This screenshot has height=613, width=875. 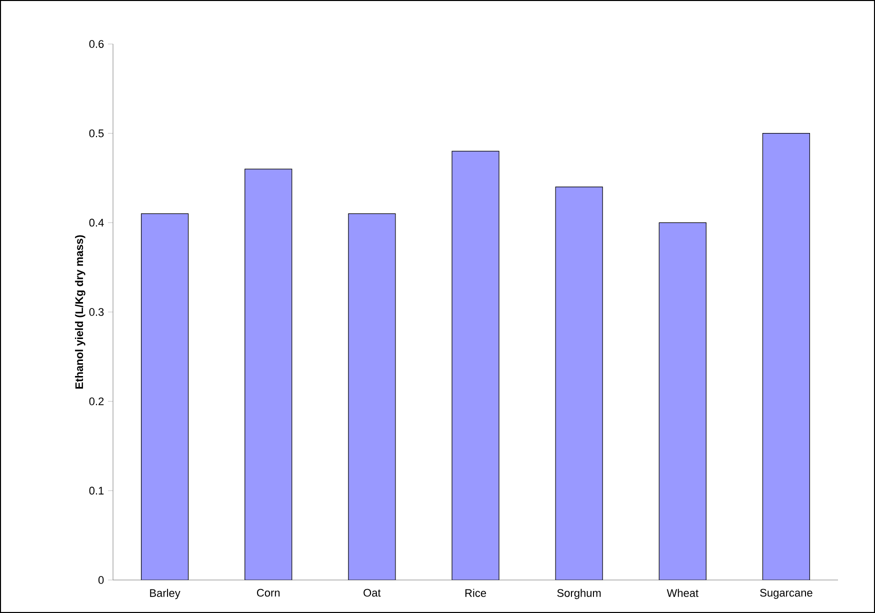 I want to click on x-tick-label: Rice, so click(x=475, y=592).